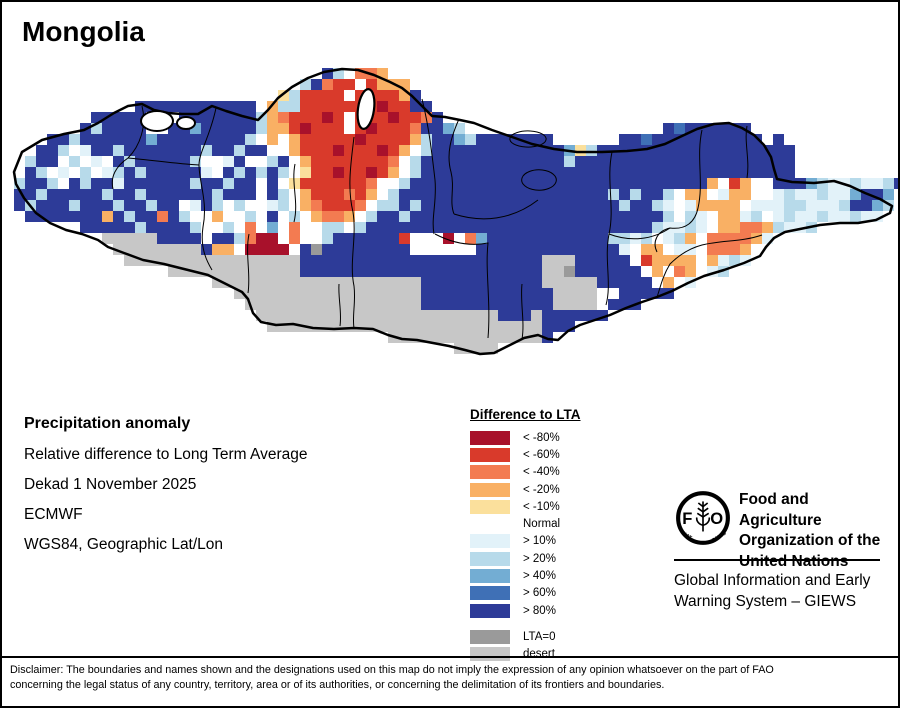 This screenshot has height=708, width=900. I want to click on province-boundary, so click(747, 152).